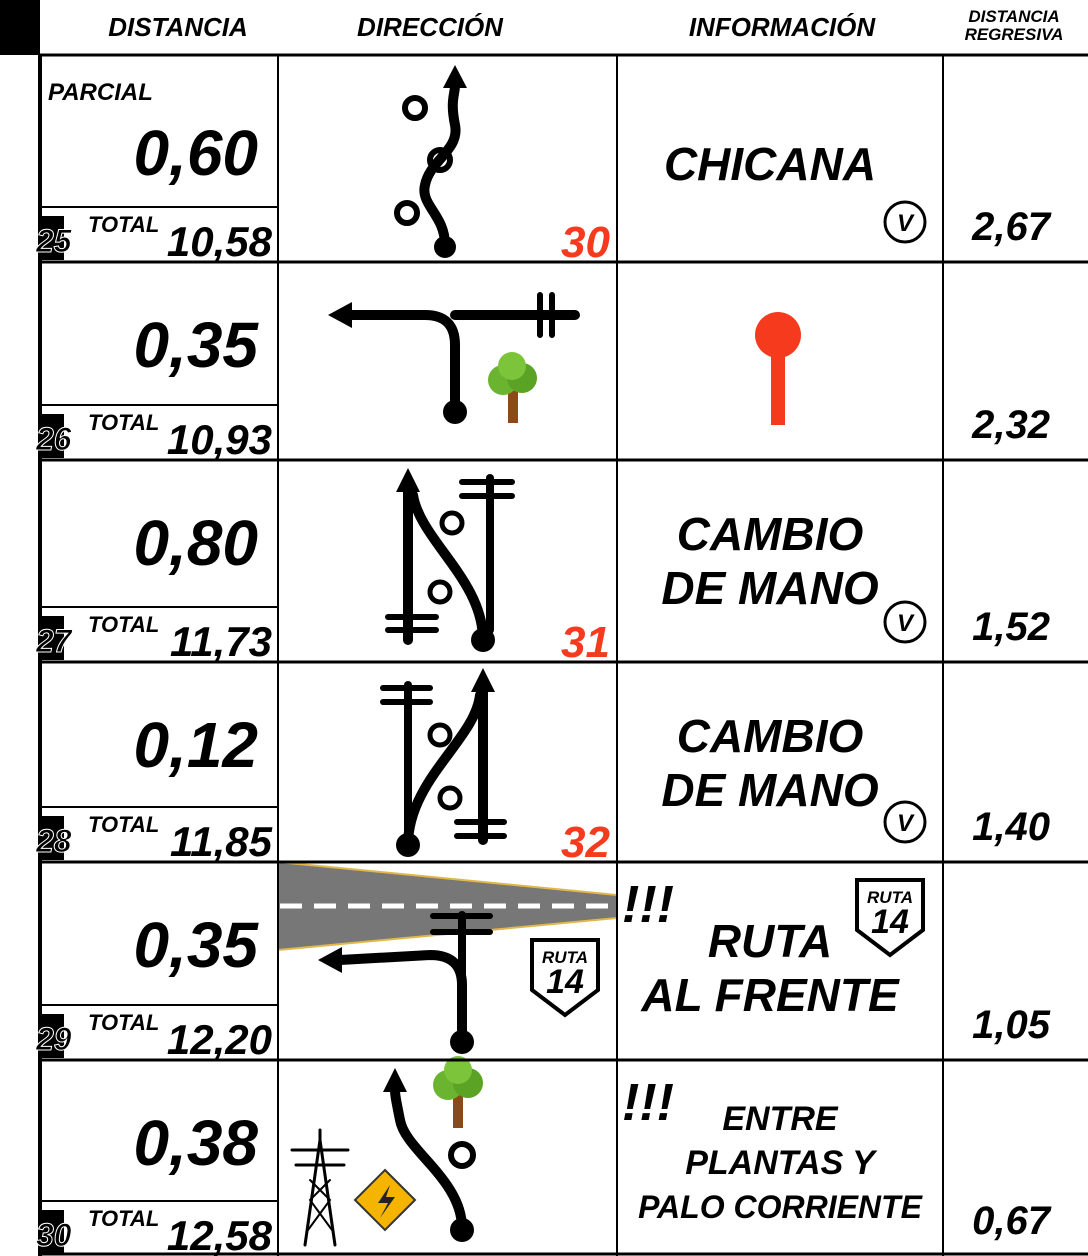 Image resolution: width=1088 pixels, height=1256 pixels. Describe the element at coordinates (195, 1143) in the screenshot. I see `partial-distance: 0,38` at that location.